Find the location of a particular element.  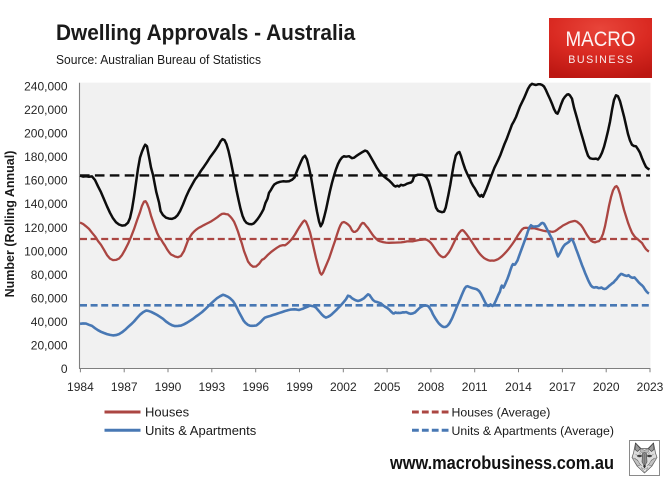

svg-text: 2020 is located at coordinates (606, 387).